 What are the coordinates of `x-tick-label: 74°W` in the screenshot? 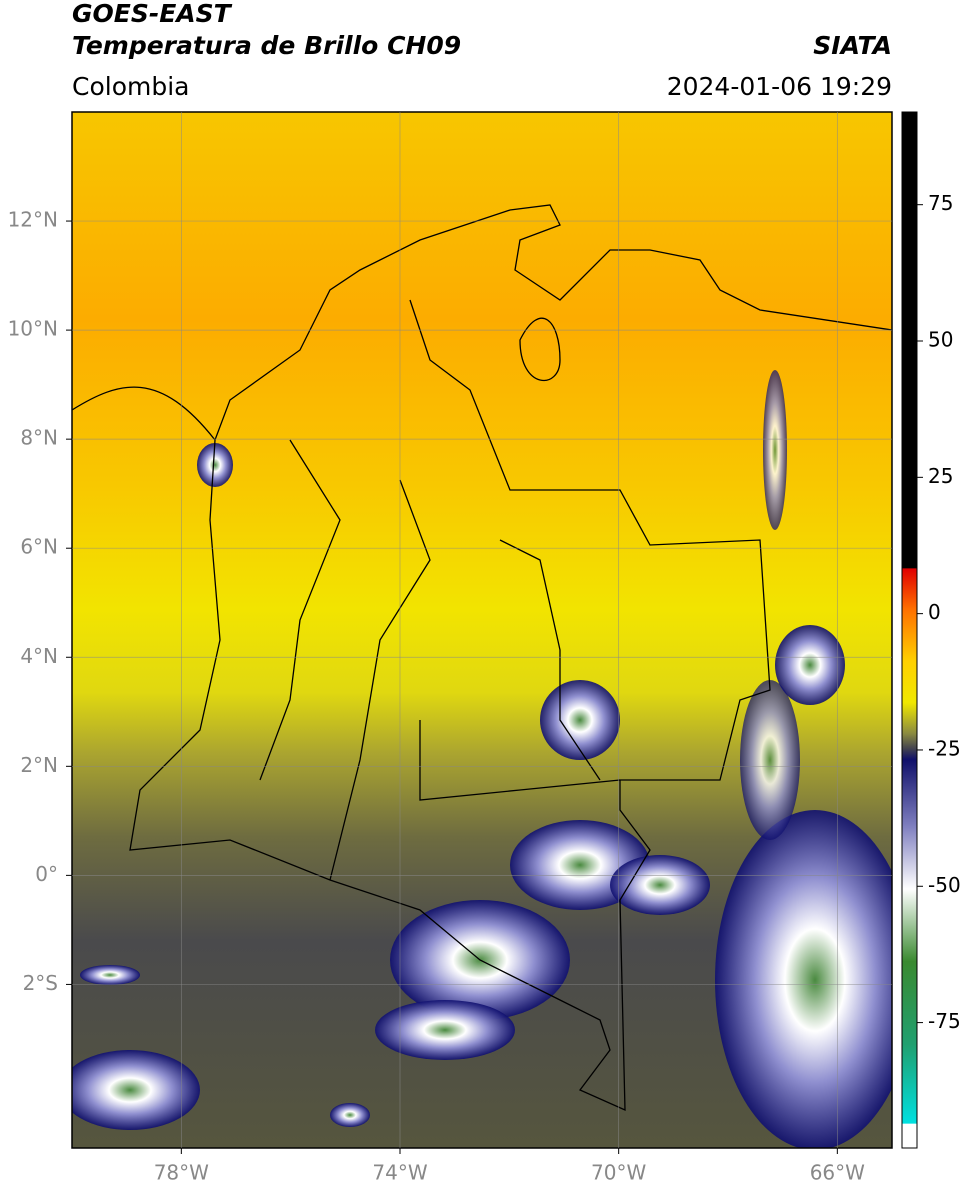 It's located at (399, 1173).